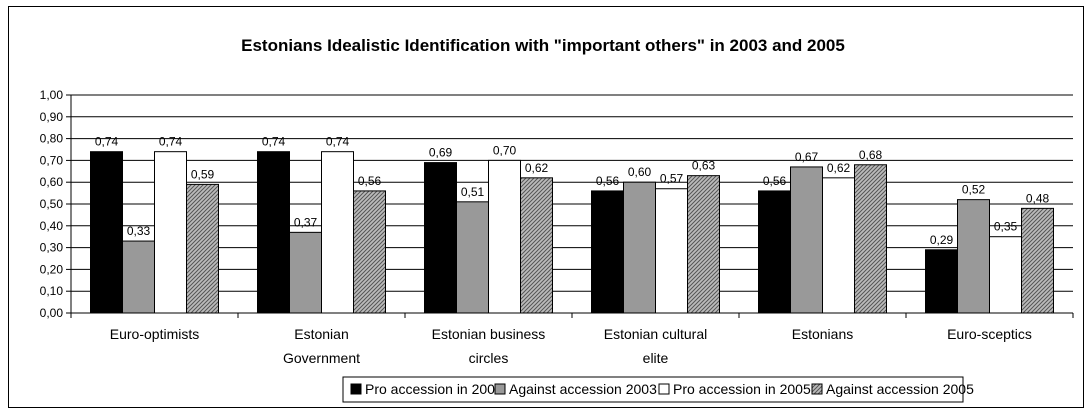 Image resolution: width=1088 pixels, height=411 pixels. What do you see at coordinates (974, 190) in the screenshot?
I see `data-label: 0,52` at bounding box center [974, 190].